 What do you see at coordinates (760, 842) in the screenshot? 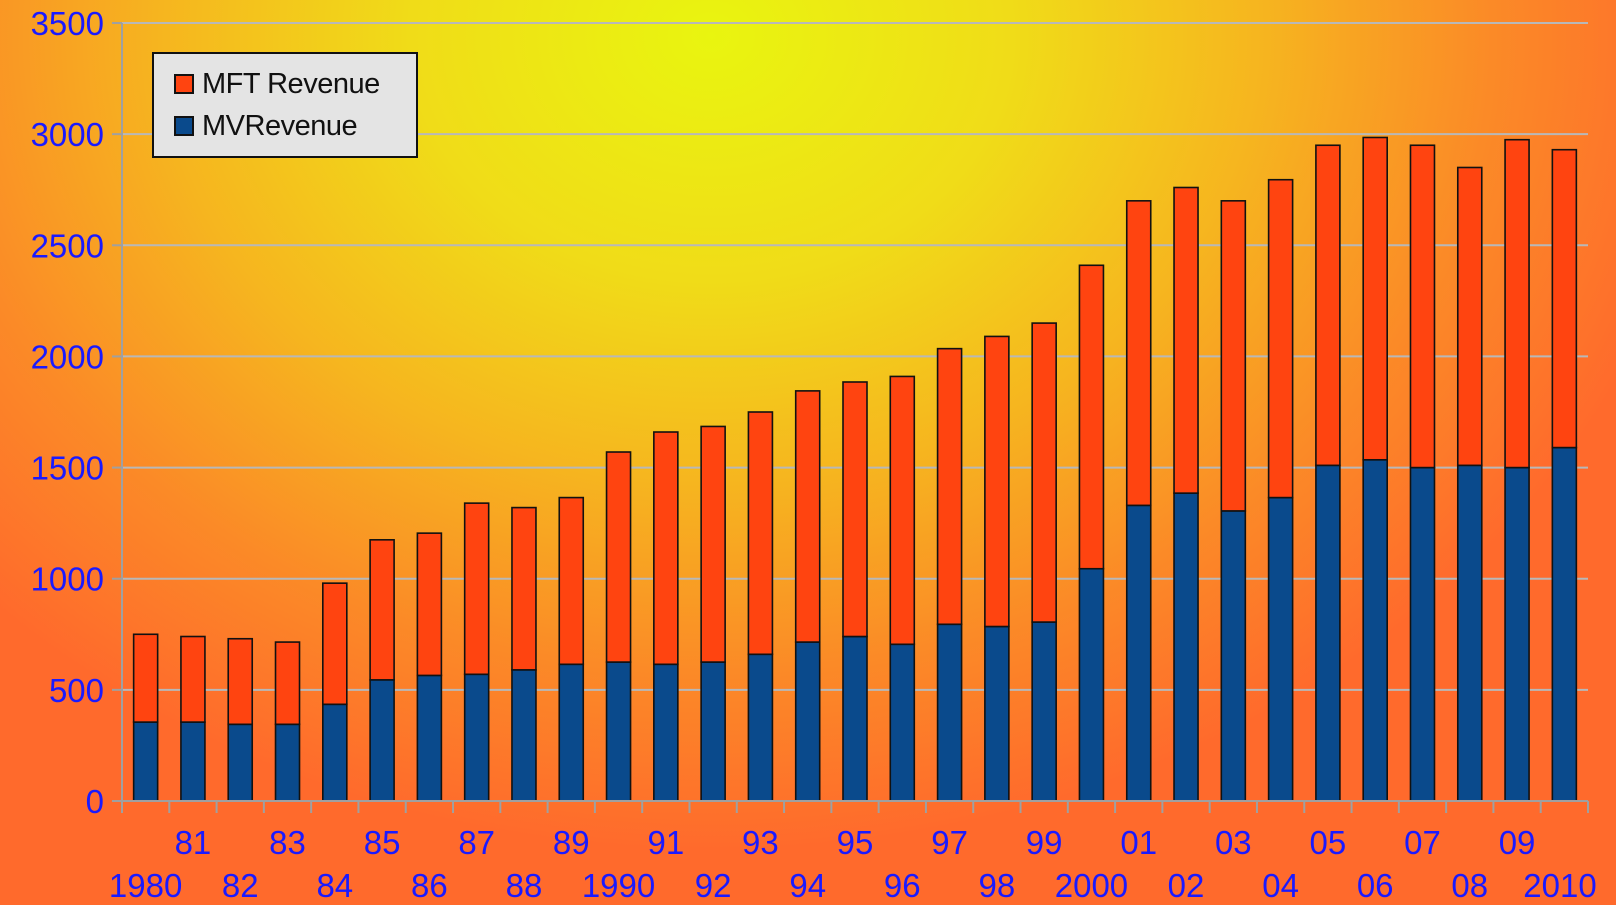
I see `x-tick-label: 93` at bounding box center [760, 842].